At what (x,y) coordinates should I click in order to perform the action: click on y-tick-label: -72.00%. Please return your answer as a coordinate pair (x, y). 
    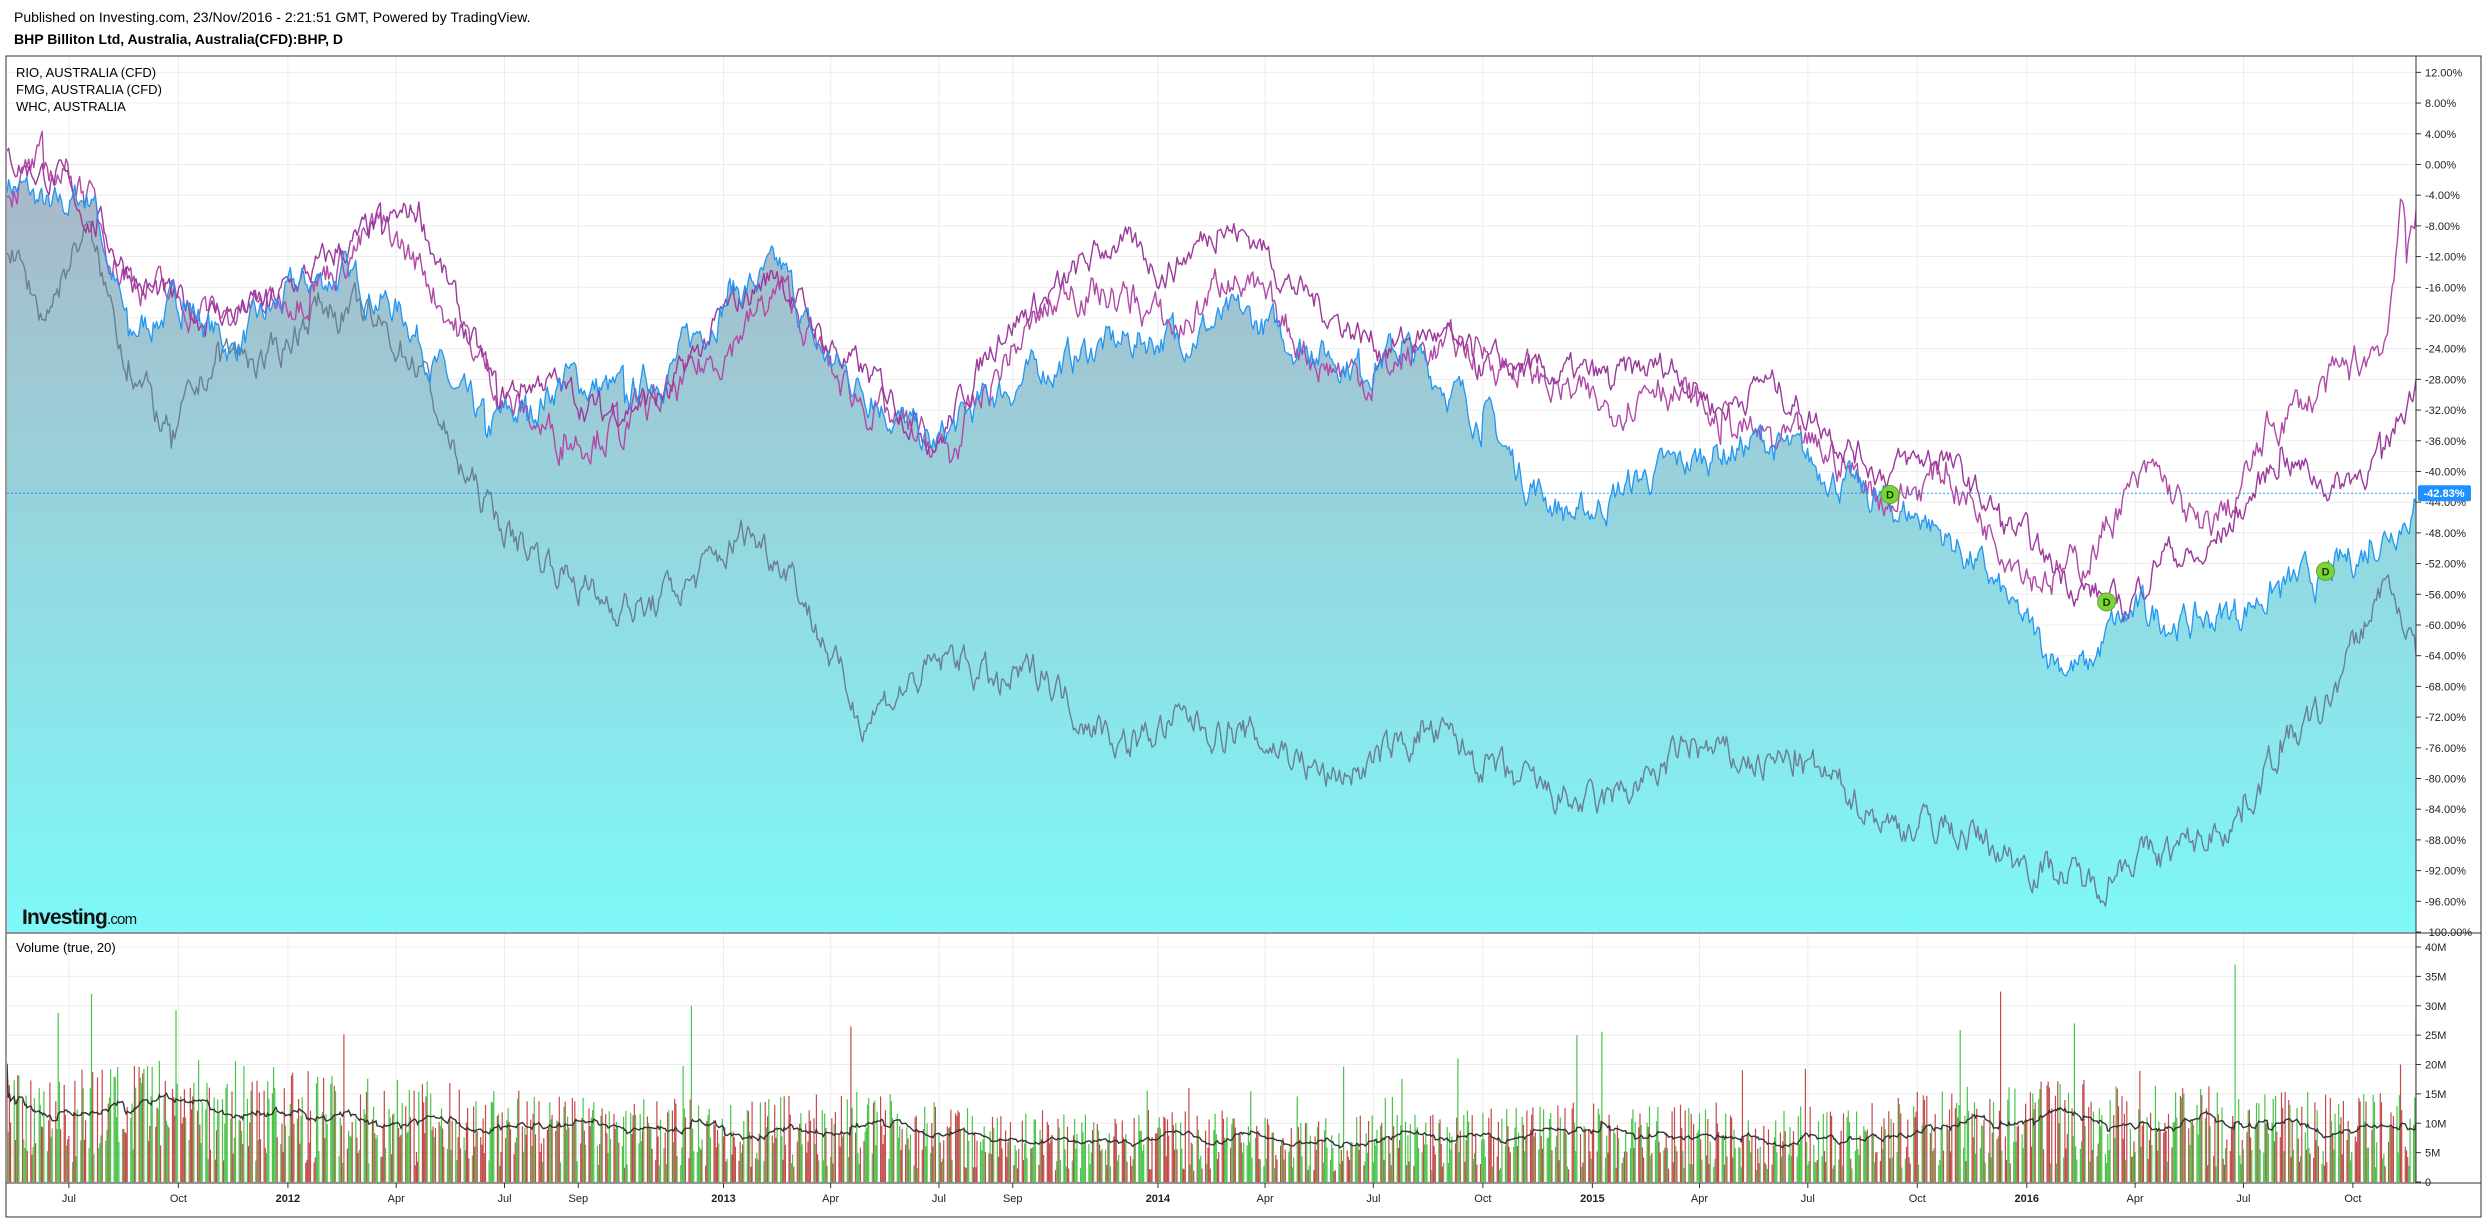
    Looking at the image, I should click on (2445, 718).